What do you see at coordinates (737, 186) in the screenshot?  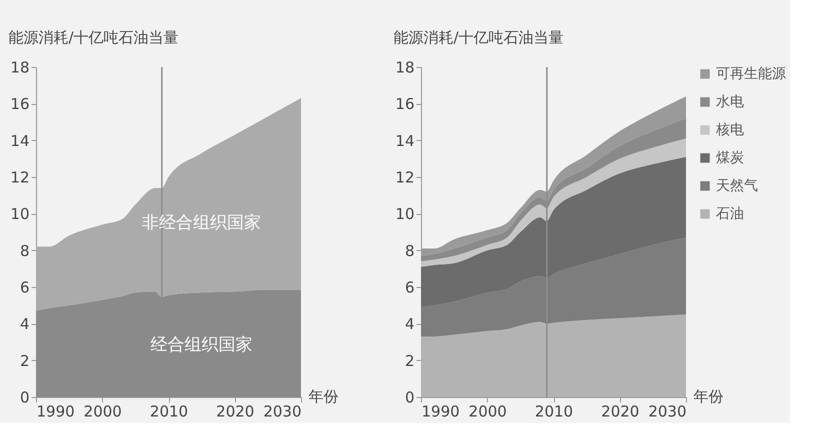 I see `legend-label: 天然气` at bounding box center [737, 186].